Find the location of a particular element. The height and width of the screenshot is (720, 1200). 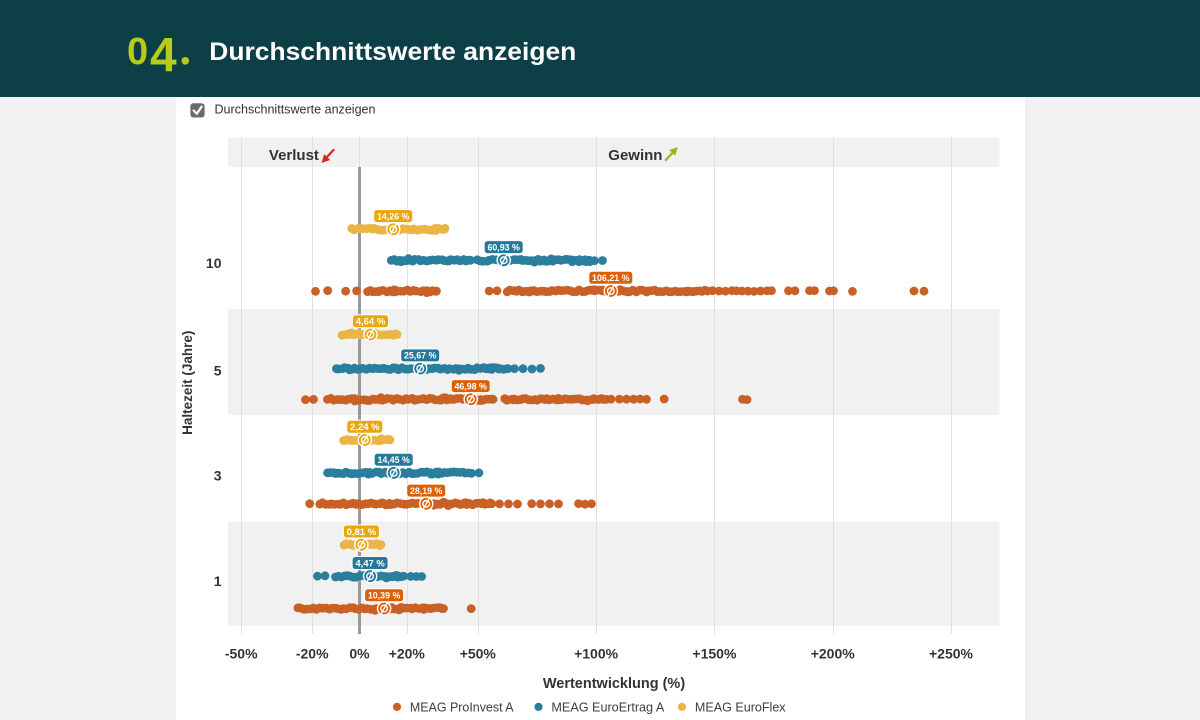

svg-text: +100% is located at coordinates (596, 654).